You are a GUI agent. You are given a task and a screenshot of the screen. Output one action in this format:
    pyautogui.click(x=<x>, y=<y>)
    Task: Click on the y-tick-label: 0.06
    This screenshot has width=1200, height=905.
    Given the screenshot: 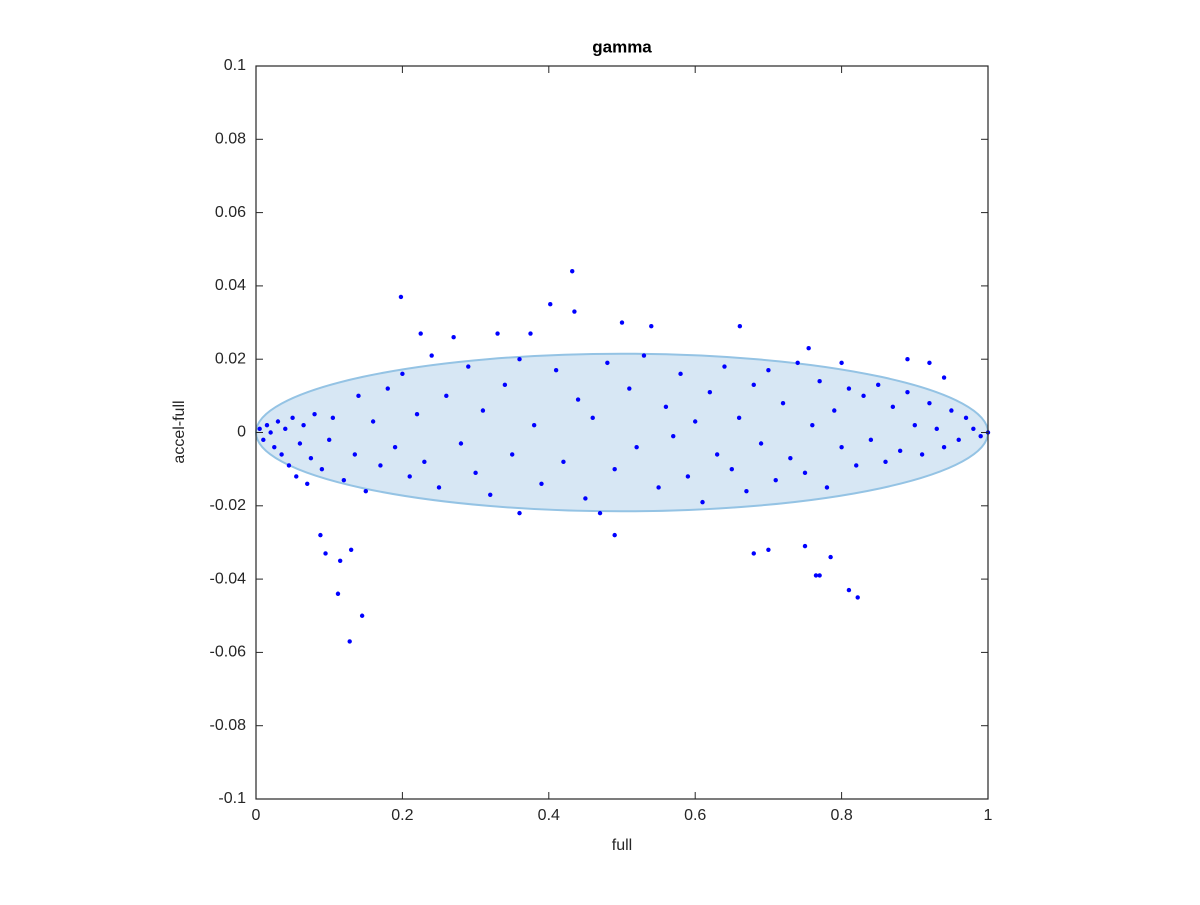 What is the action you would take?
    pyautogui.click(x=230, y=212)
    